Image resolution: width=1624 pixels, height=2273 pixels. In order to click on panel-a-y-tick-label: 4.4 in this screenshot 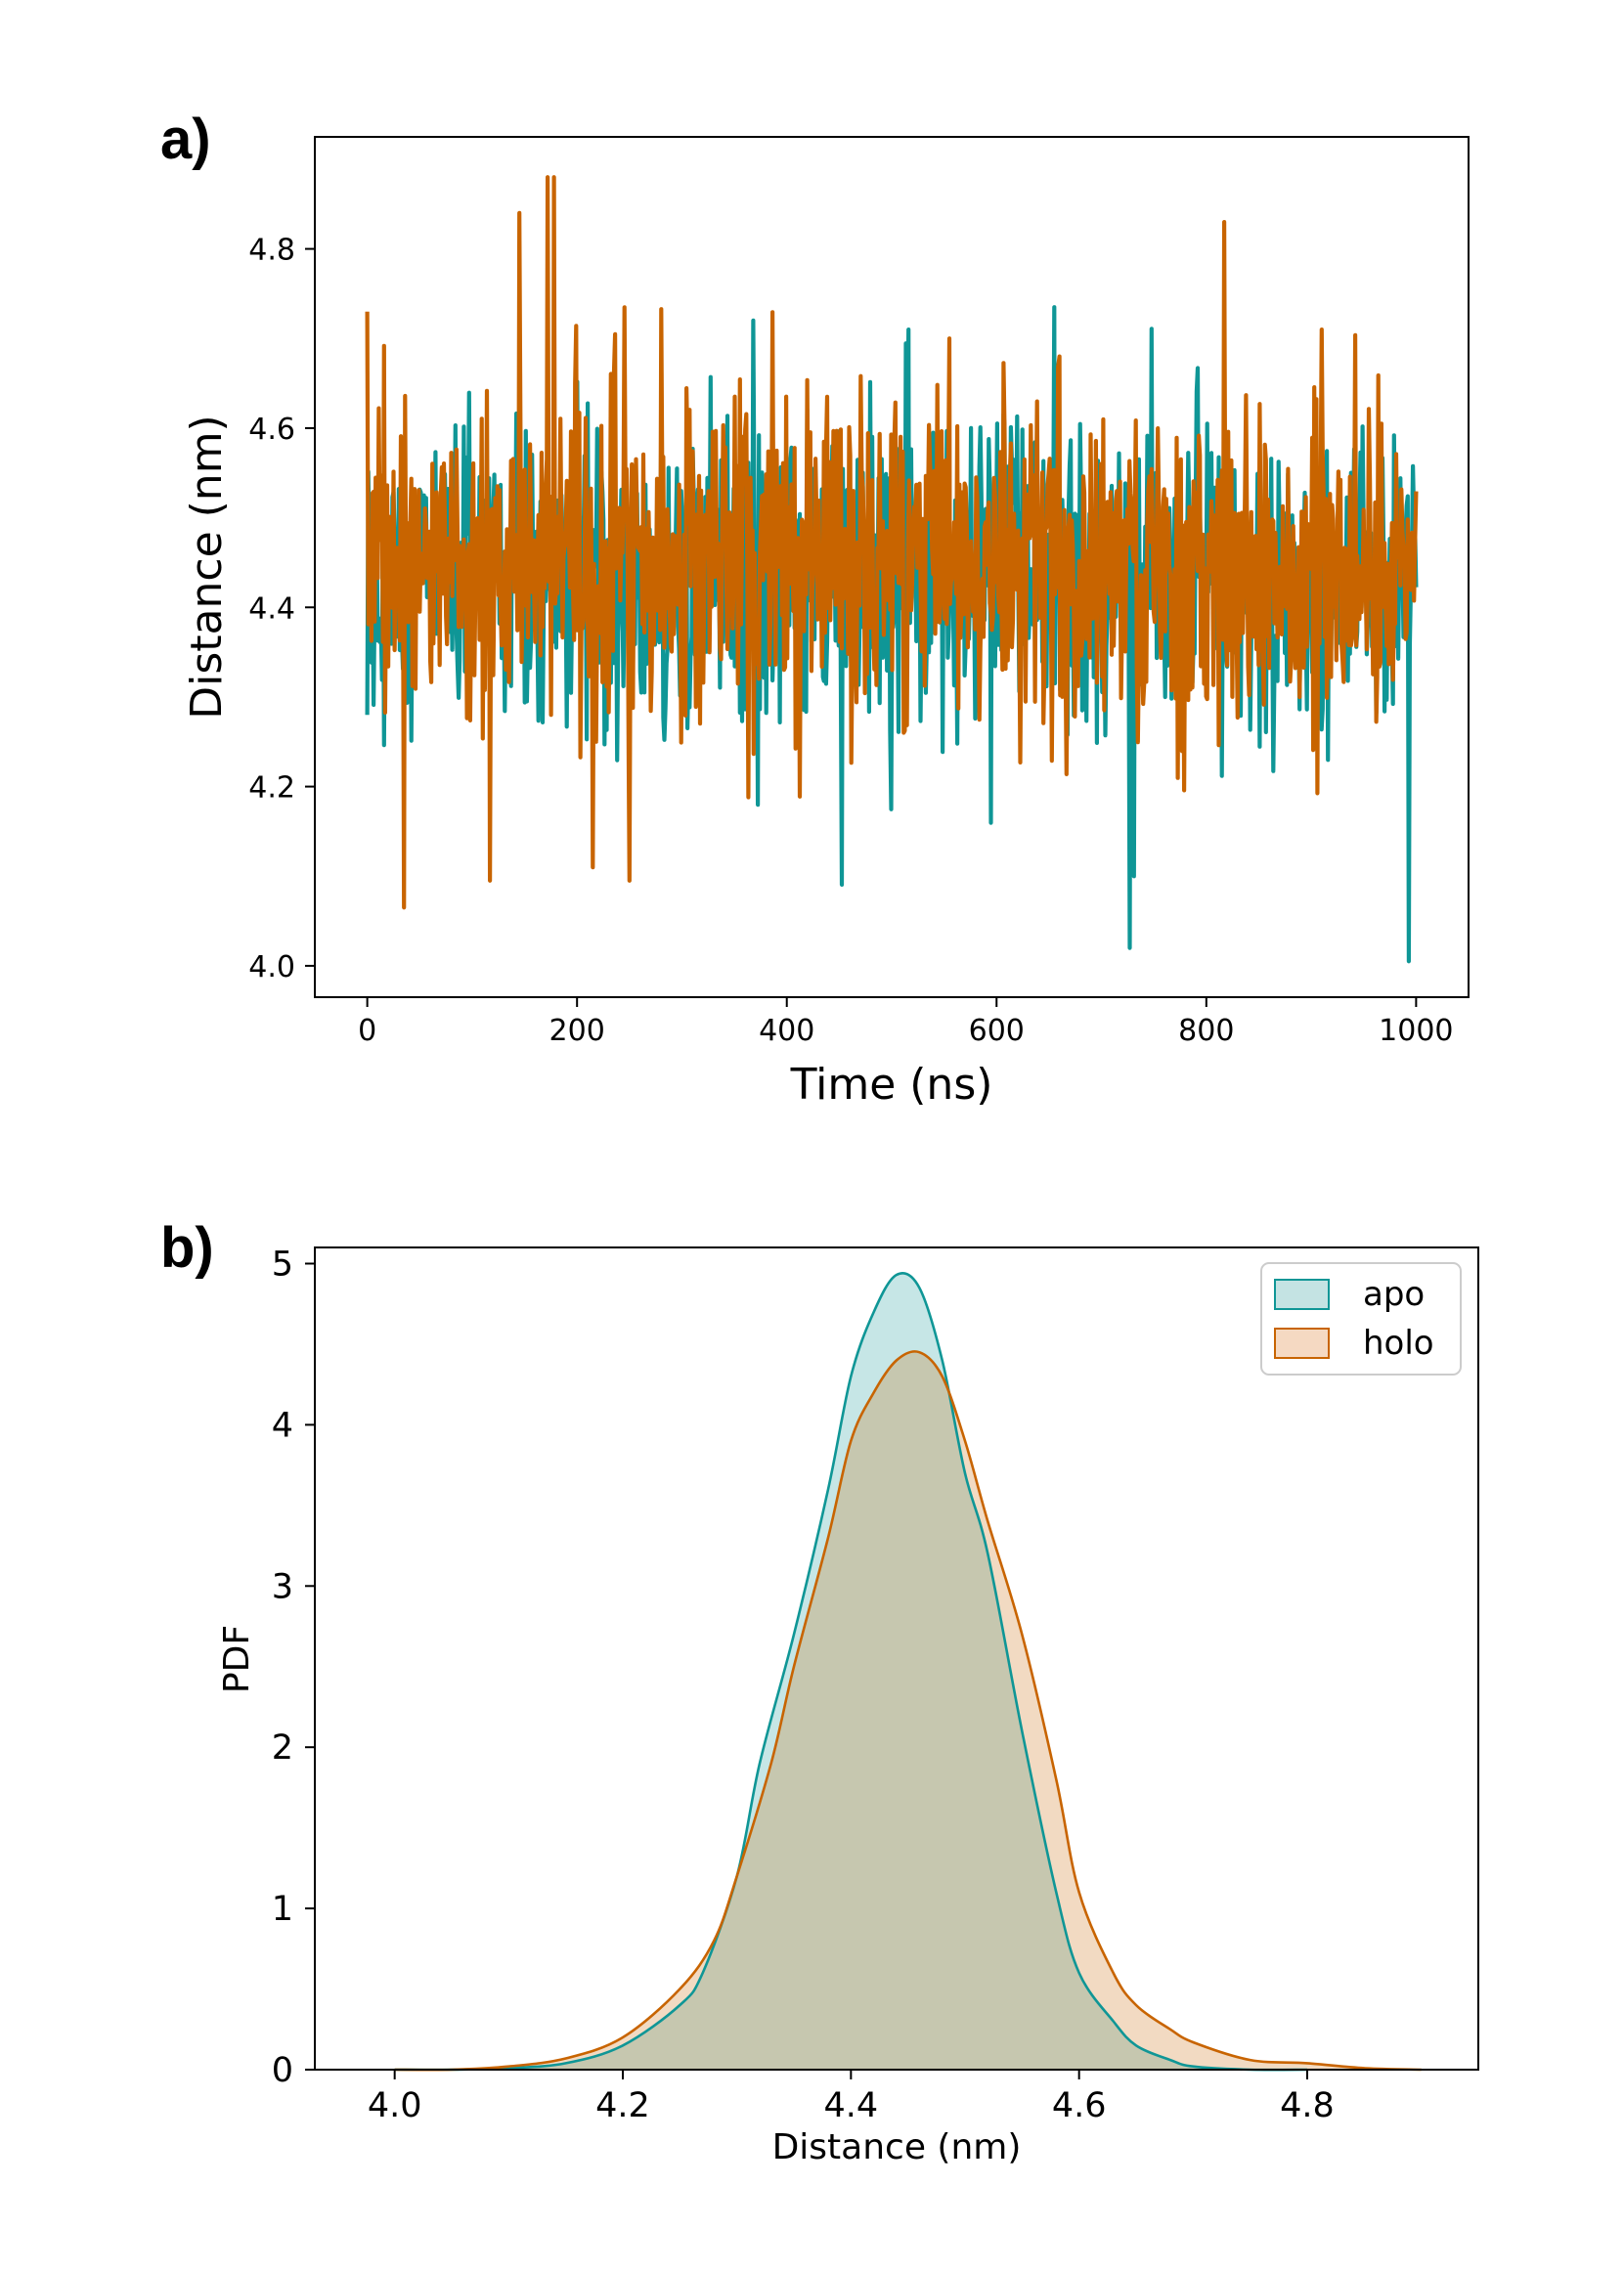, I will do `click(271, 608)`.